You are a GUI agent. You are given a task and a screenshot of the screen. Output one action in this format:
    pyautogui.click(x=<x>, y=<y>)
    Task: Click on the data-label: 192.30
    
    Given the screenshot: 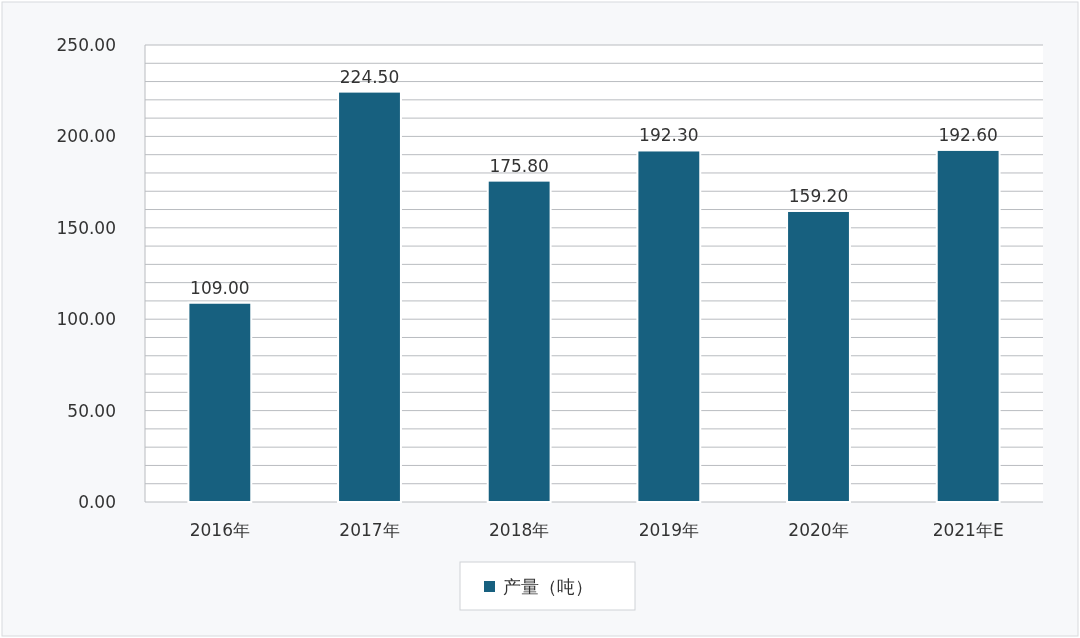 What is the action you would take?
    pyautogui.click(x=669, y=135)
    